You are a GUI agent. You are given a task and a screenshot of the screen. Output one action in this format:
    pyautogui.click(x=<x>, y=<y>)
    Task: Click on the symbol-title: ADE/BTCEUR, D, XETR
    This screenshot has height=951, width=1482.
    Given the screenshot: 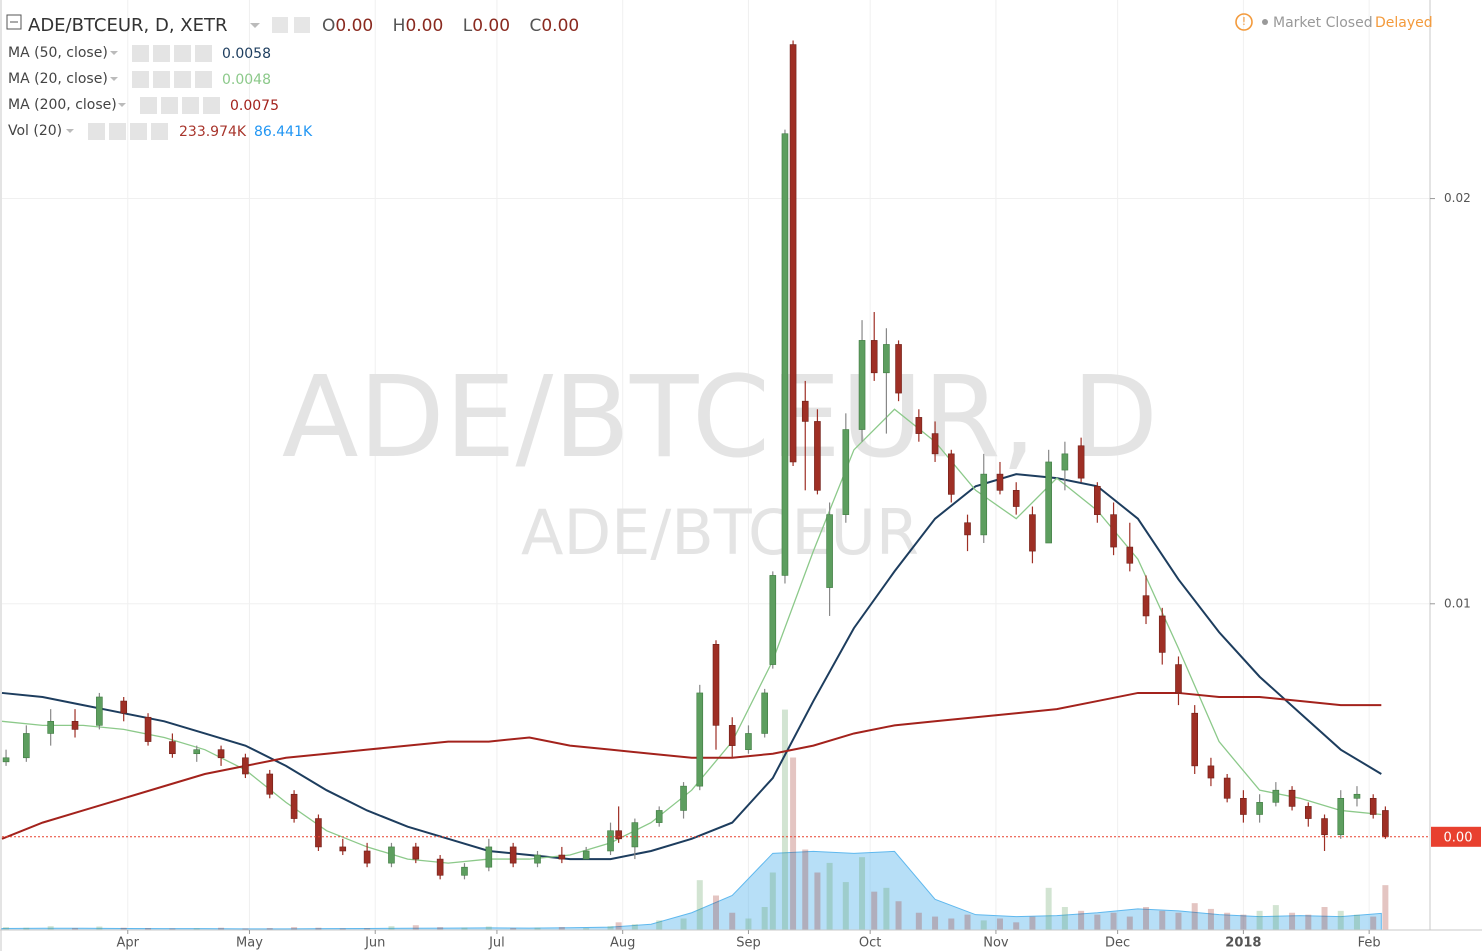 What is the action you would take?
    pyautogui.click(x=127, y=25)
    